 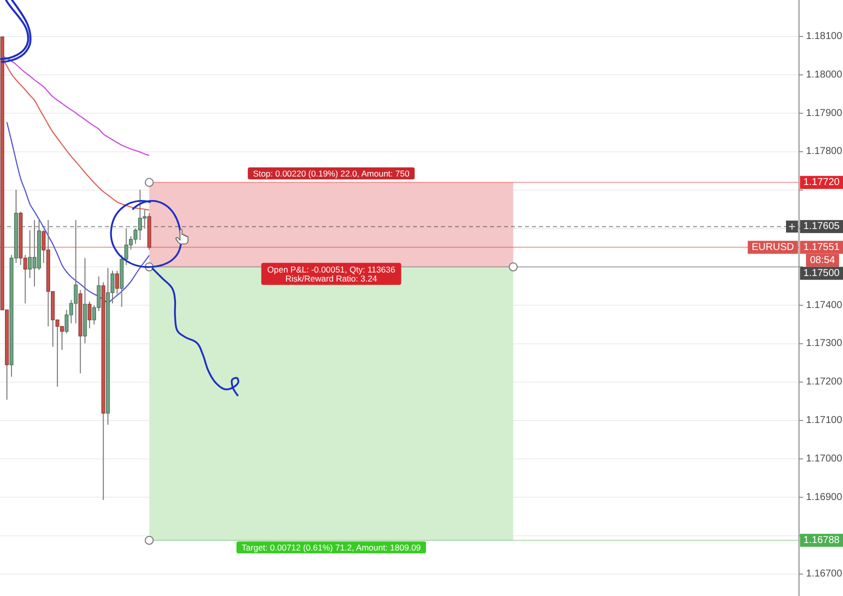 I want to click on band-label: Stop: 0.00220 (0.19%) 22.0, Amount: 750, so click(x=331, y=173).